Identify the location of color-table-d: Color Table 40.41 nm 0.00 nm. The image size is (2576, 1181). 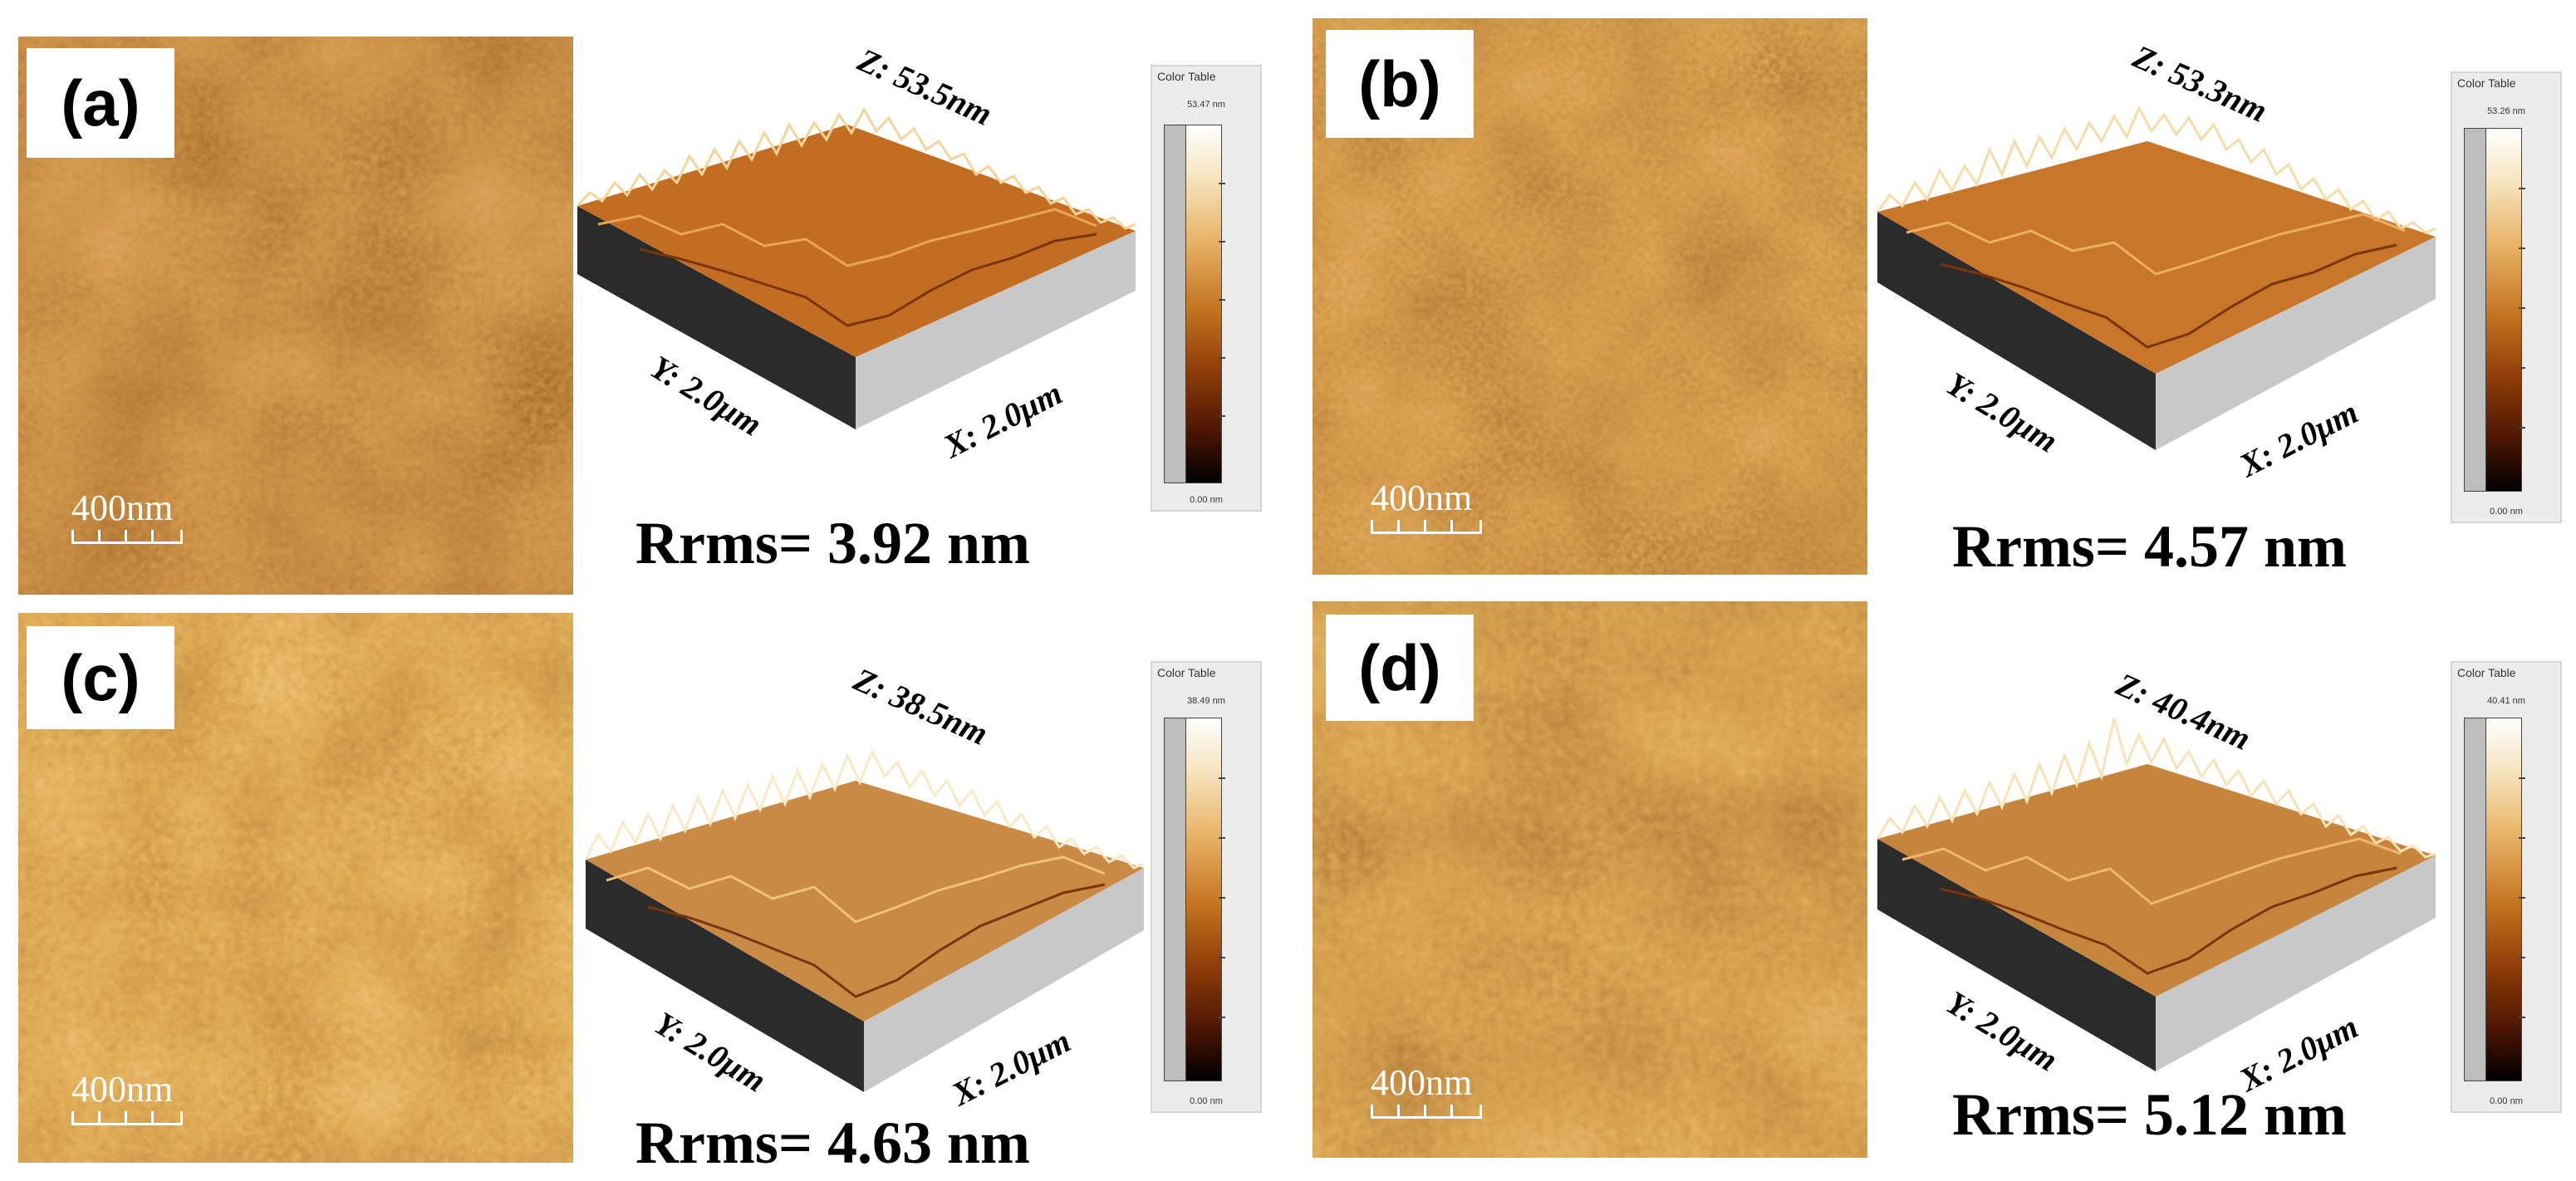
(2506, 887).